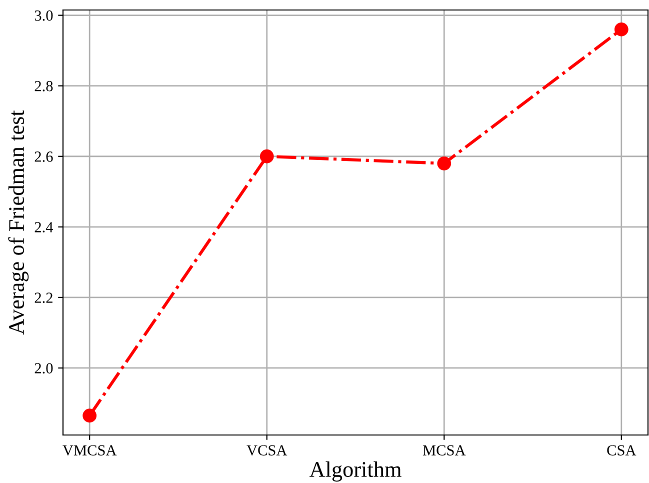 Image resolution: width=649 pixels, height=483 pixels. I want to click on x-tick-label: VMCSA, so click(89, 450).